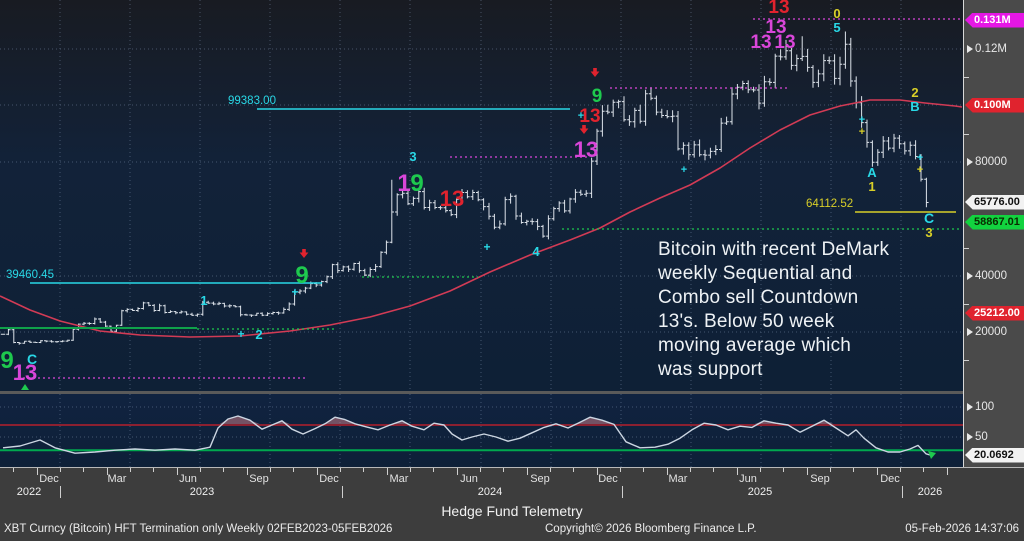 The height and width of the screenshot is (541, 1024). Describe the element at coordinates (829, 204) in the screenshot. I see `chart-label: 64112.52` at that location.